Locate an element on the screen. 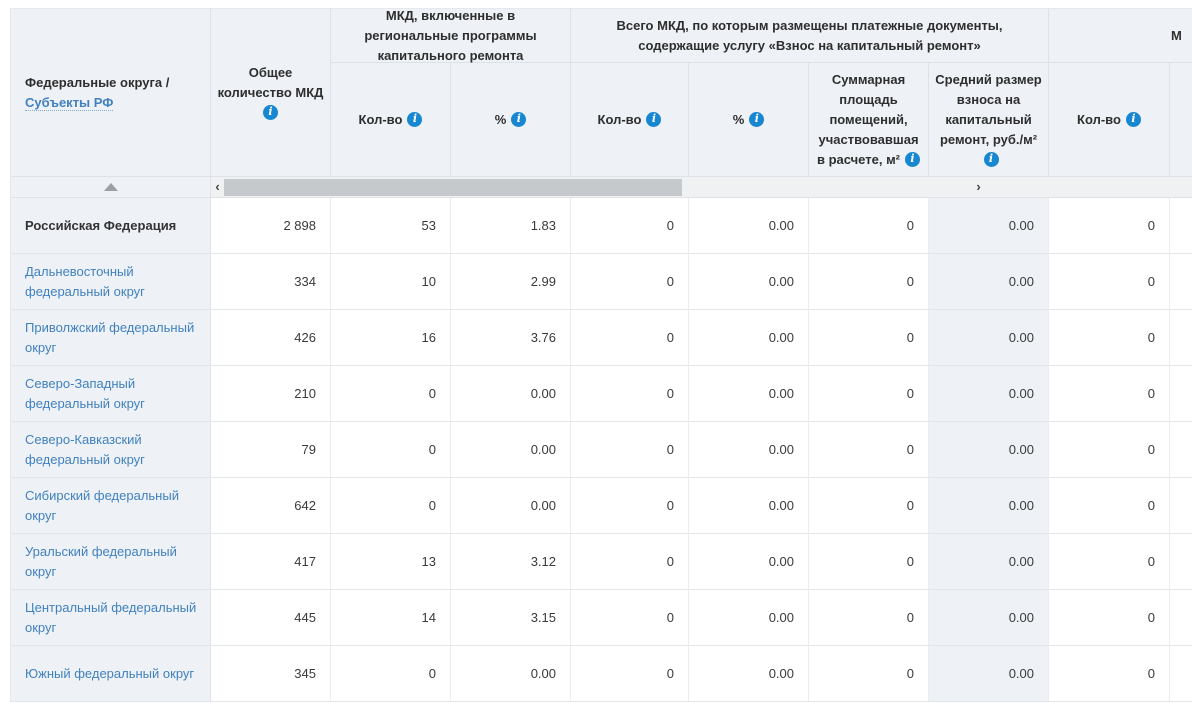 The width and height of the screenshot is (1192, 713). region-link: Южный федеральный округ is located at coordinates (110, 673).